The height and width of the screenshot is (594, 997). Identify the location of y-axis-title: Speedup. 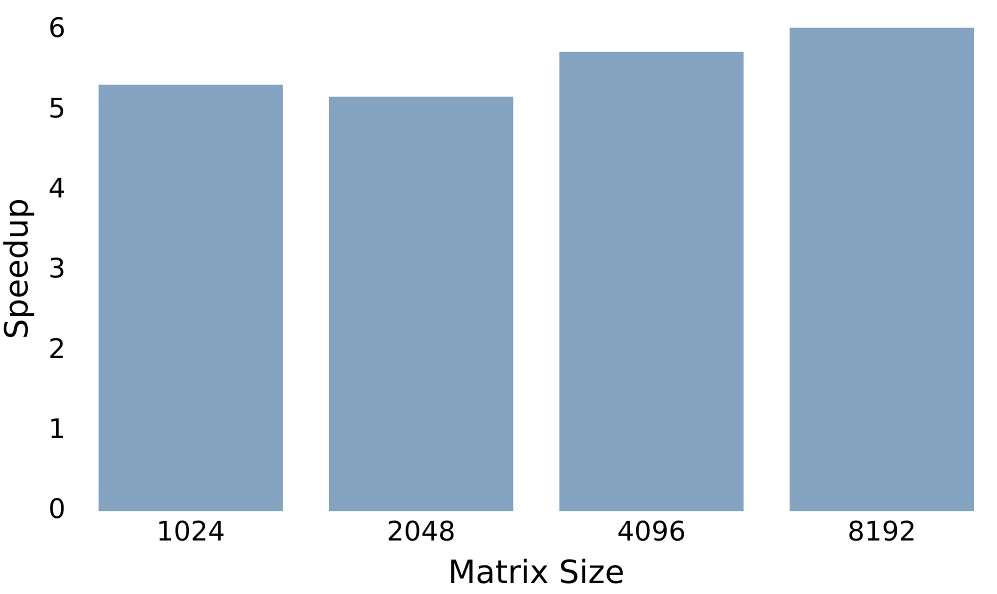
(18, 269).